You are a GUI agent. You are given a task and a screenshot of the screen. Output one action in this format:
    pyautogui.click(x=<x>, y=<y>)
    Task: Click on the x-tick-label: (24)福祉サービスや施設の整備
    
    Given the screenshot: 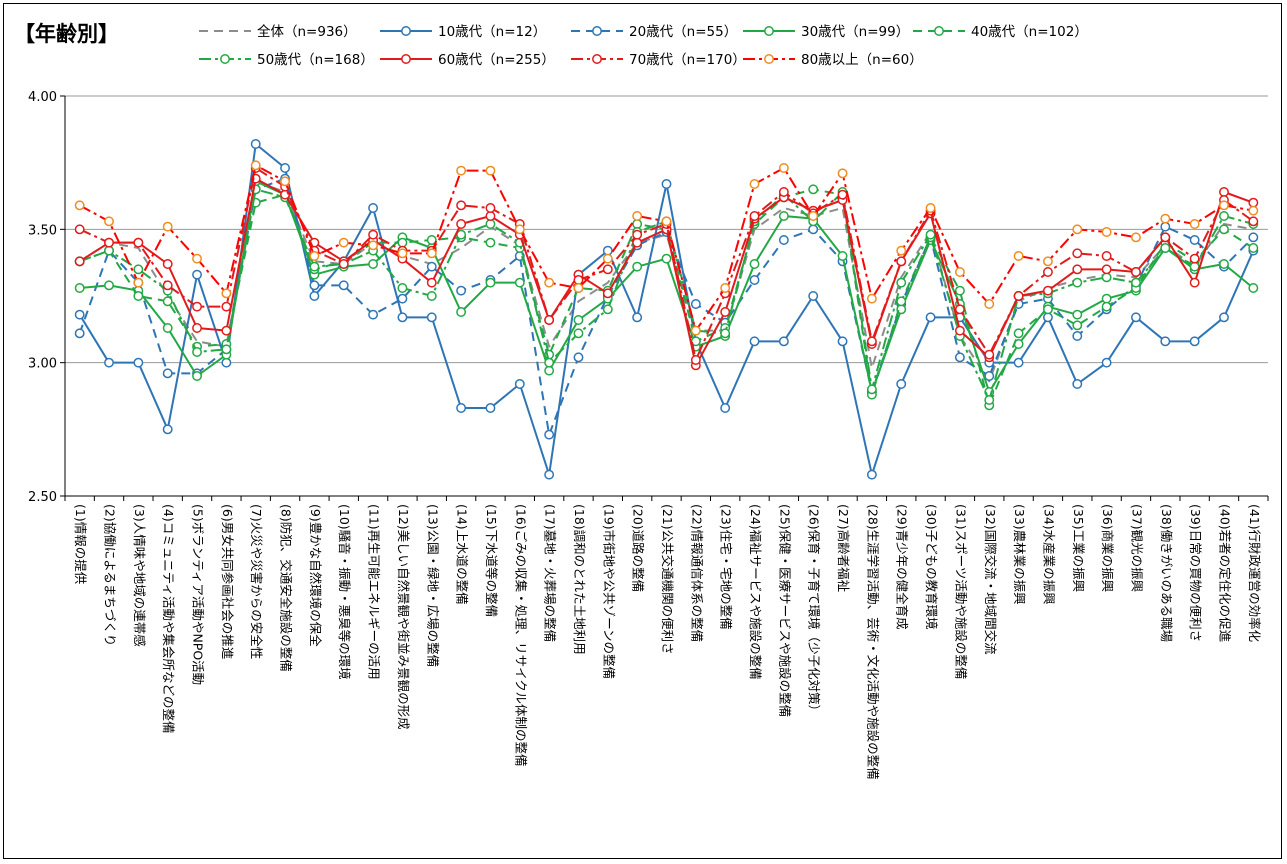 What is the action you would take?
    pyautogui.click(x=755, y=592)
    